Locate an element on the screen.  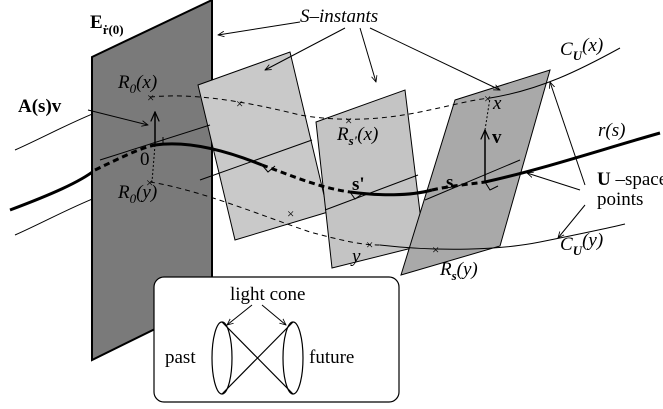
arrow-asv is located at coordinates (117, 117).